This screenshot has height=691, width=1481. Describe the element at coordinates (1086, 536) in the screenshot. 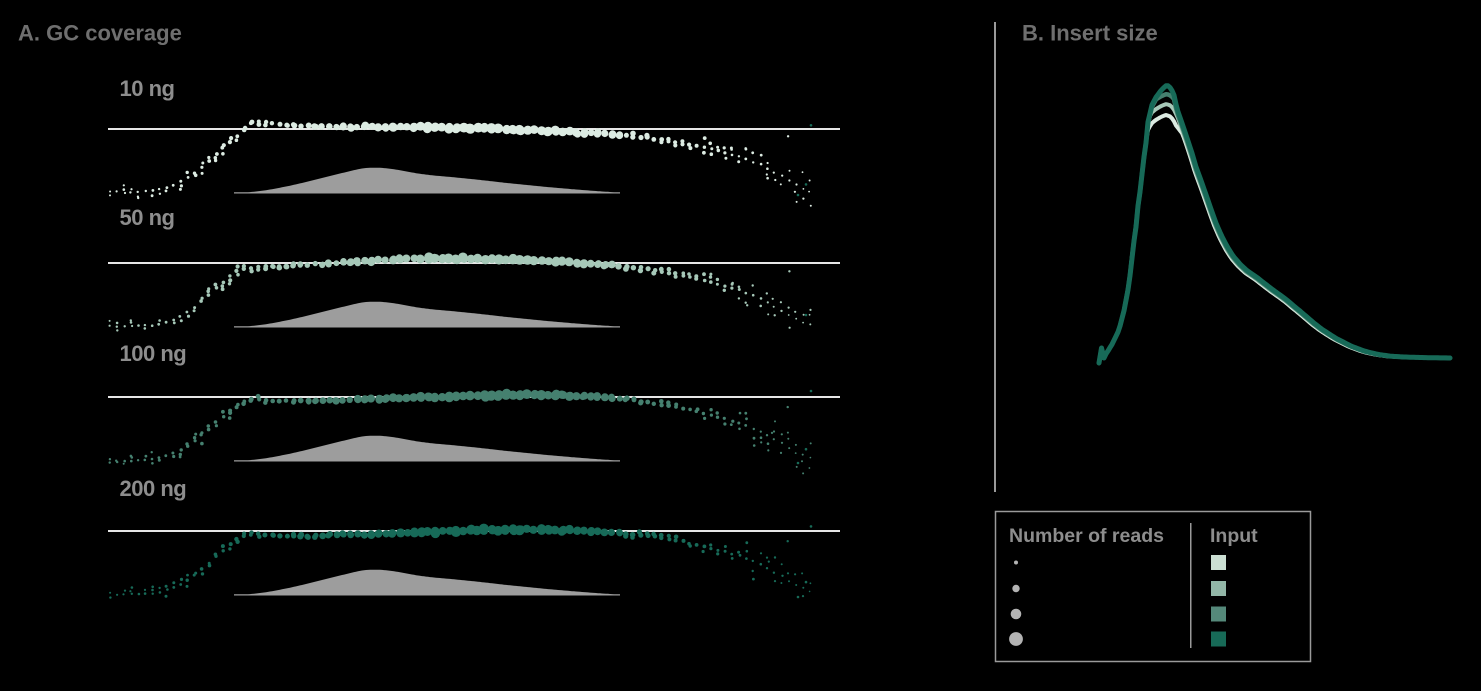

I see `svg-text: Number of reads` at that location.